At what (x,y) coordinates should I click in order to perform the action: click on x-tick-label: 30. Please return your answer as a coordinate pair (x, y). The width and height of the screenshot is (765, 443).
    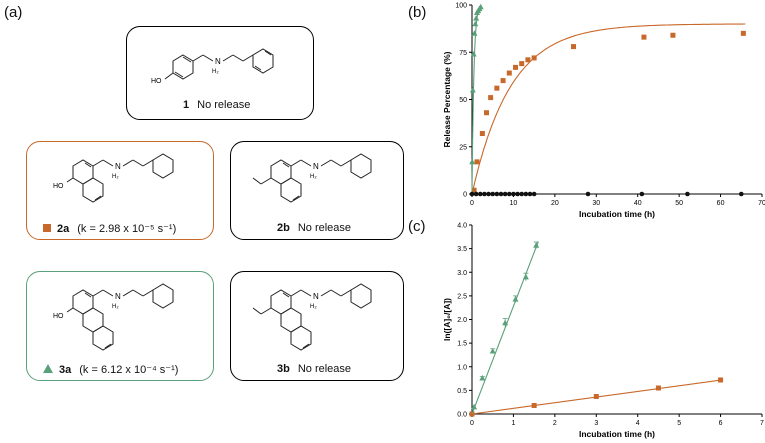
    Looking at the image, I should click on (596, 203).